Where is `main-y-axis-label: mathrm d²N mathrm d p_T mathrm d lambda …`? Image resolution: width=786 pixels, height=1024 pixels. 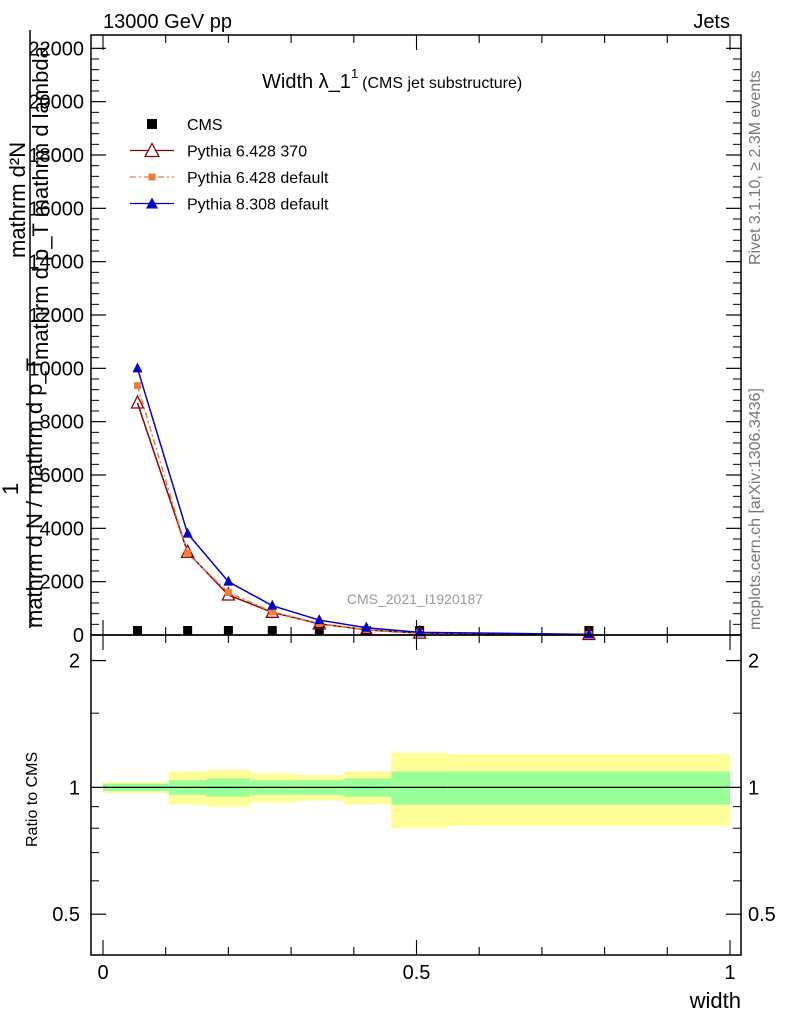
main-y-axis-label: mathrm d²N mathrm d p_T mathrm d lambda … is located at coordinates (26, 329).